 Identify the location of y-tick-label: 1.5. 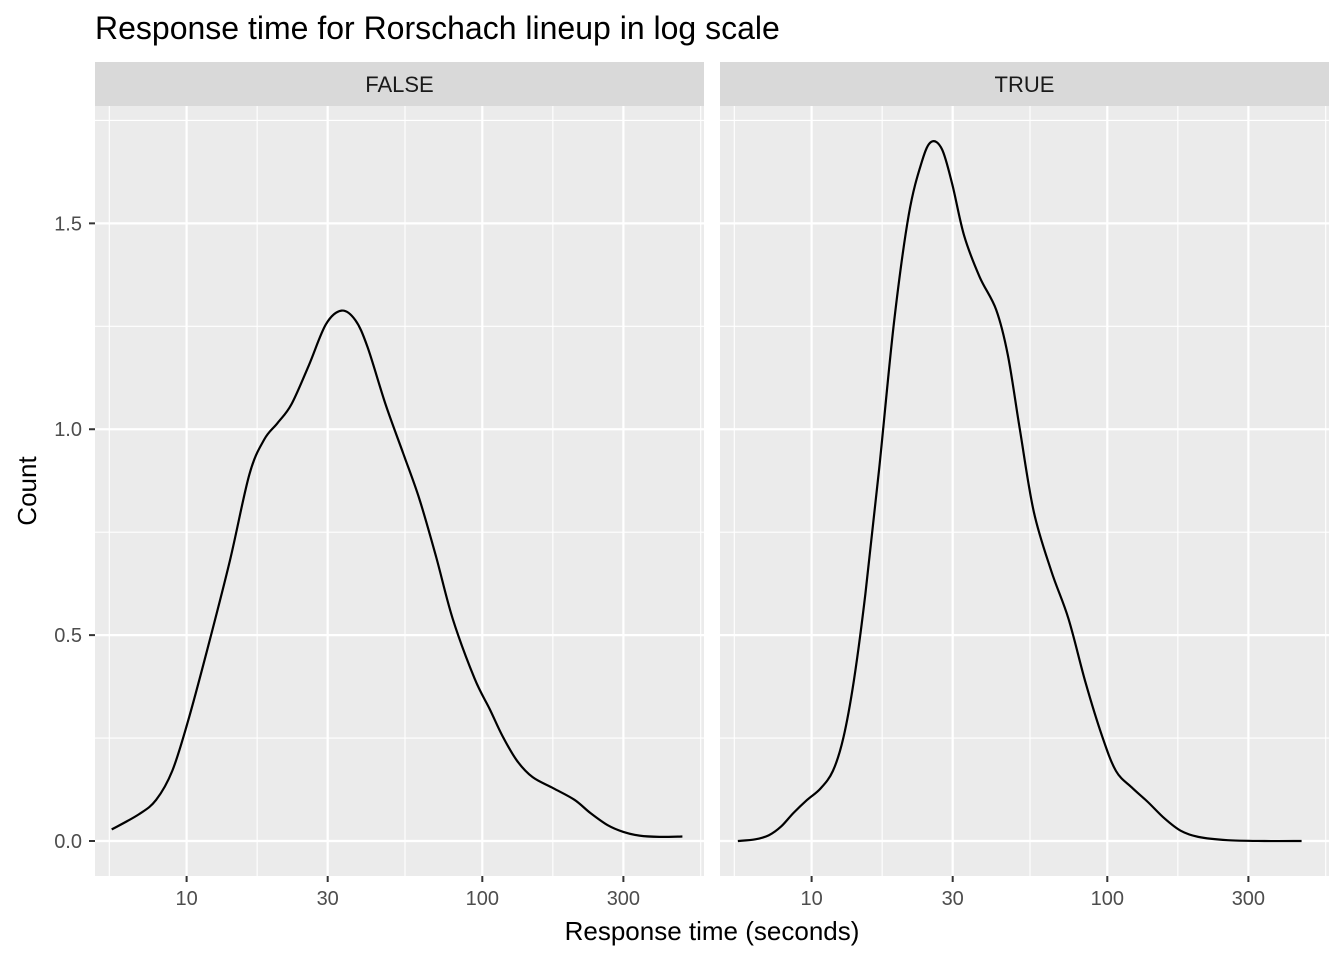
(68, 224).